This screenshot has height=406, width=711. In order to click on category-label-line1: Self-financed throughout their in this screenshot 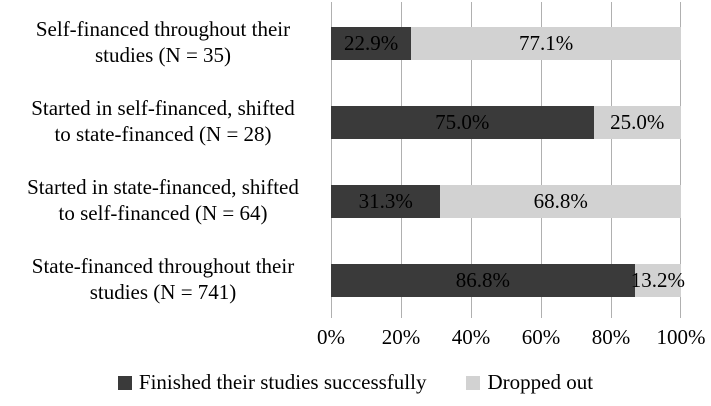, I will do `click(163, 28)`.